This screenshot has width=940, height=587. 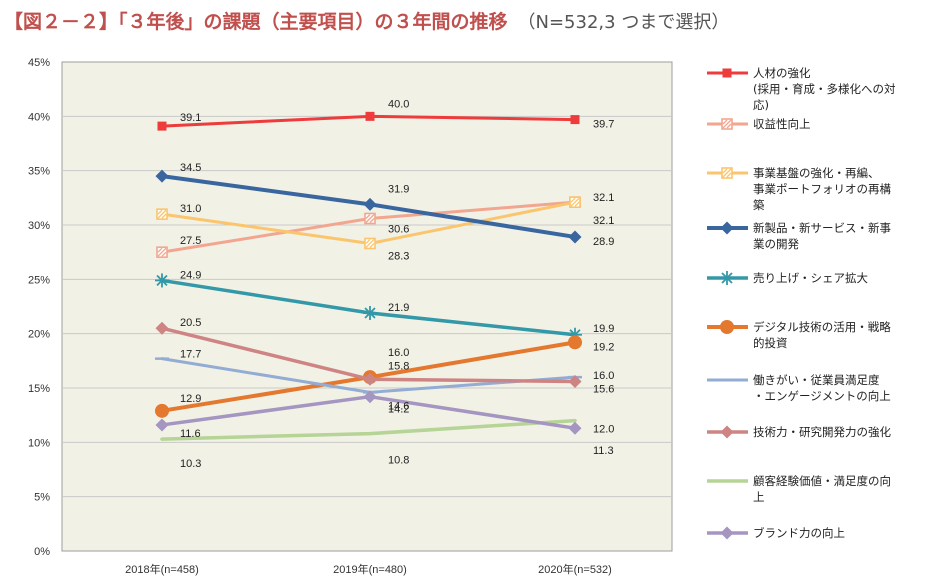 I want to click on data-label: 39.1, so click(x=190, y=118).